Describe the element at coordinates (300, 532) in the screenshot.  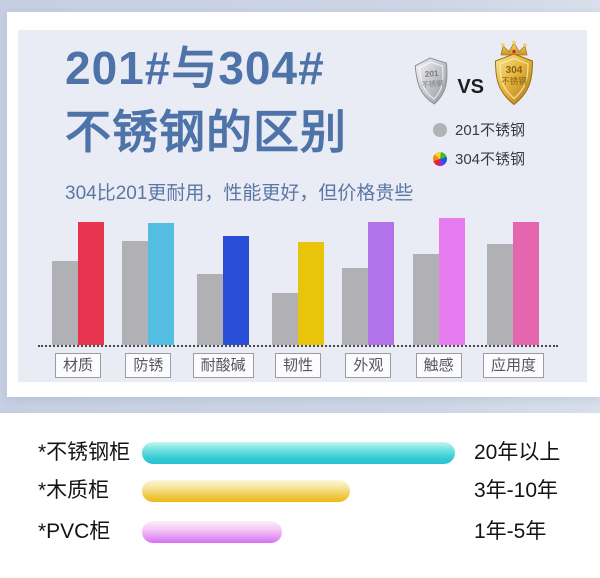
I see `comparison-row: *PVC柜 1年-5年` at that location.